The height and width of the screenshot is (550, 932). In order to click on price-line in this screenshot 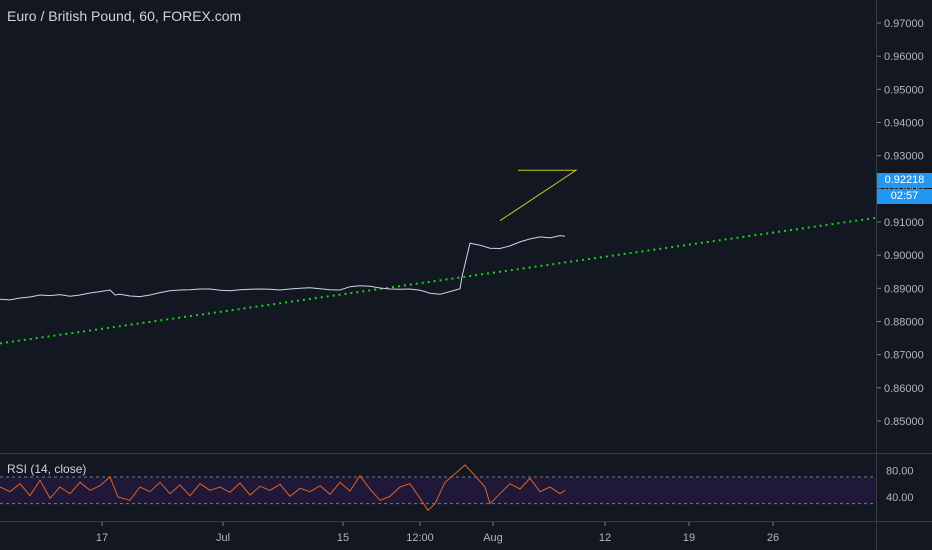, I will do `click(283, 268)`.